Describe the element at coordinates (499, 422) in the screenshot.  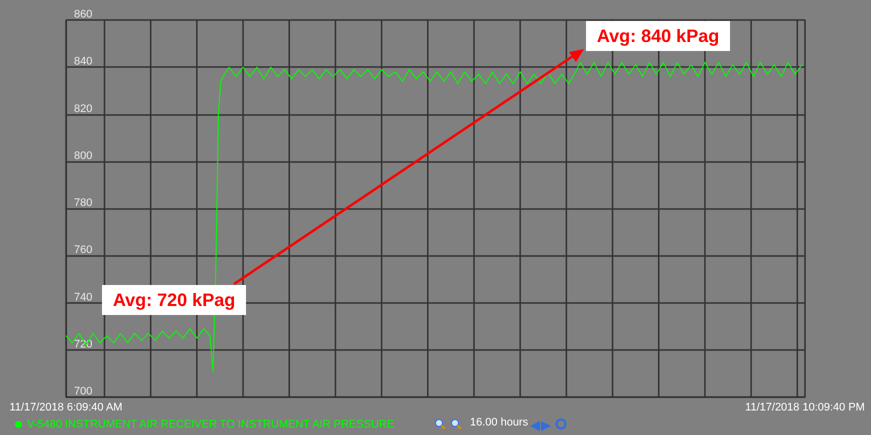
I see `text: 16.00 hours` at that location.